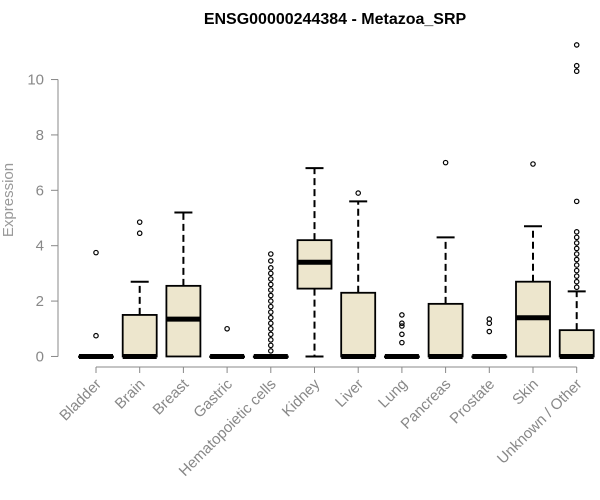 This screenshot has width=600, height=500. Describe the element at coordinates (349, 393) in the screenshot. I see `x-tick-label: Liver` at that location.